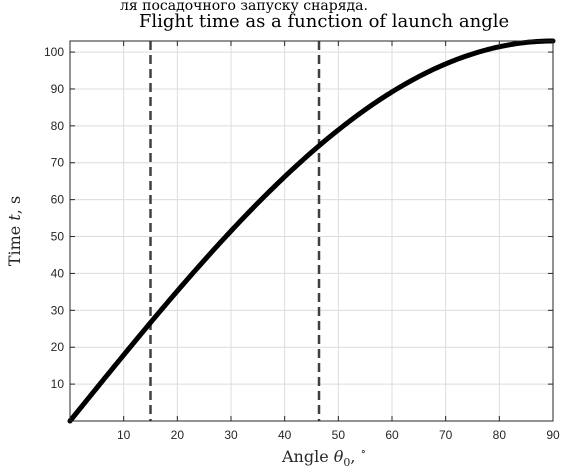 The height and width of the screenshot is (468, 563). I want to click on x-axis-label: Angle θ0, ∘, so click(323, 456).